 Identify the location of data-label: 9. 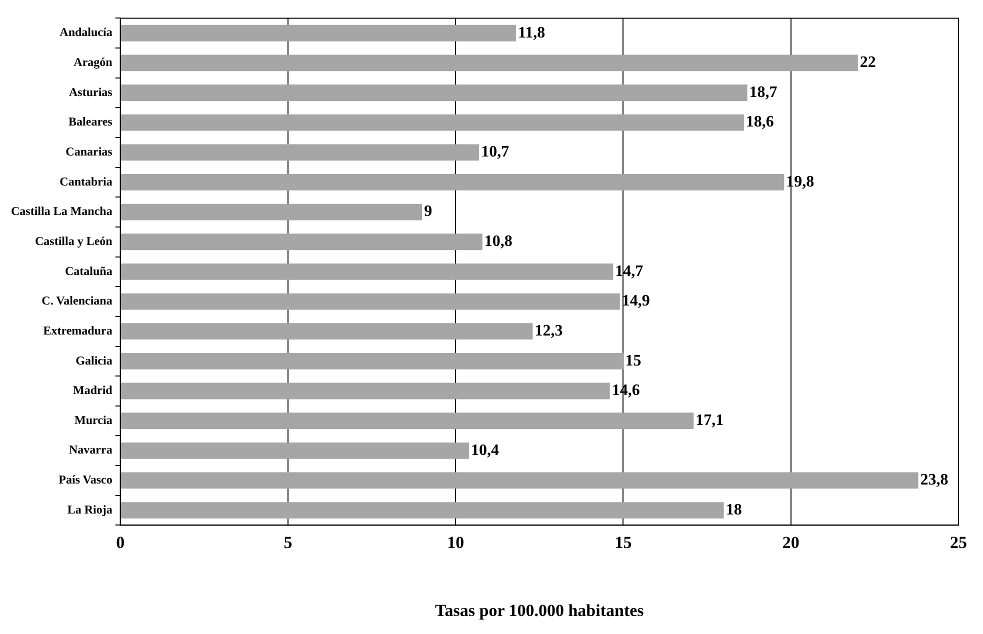
(428, 211).